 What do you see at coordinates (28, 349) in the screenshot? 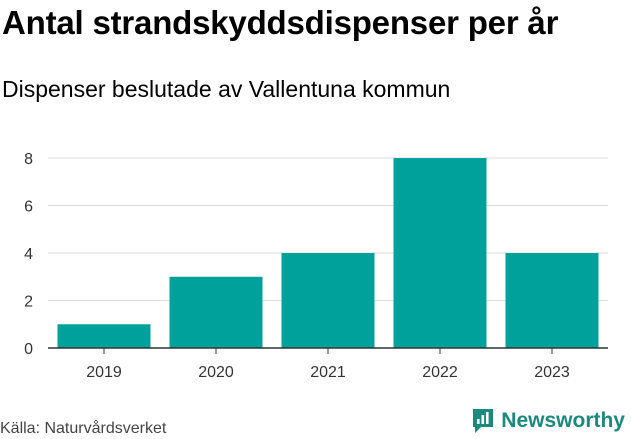
I see `y-tick-label: 0` at bounding box center [28, 349].